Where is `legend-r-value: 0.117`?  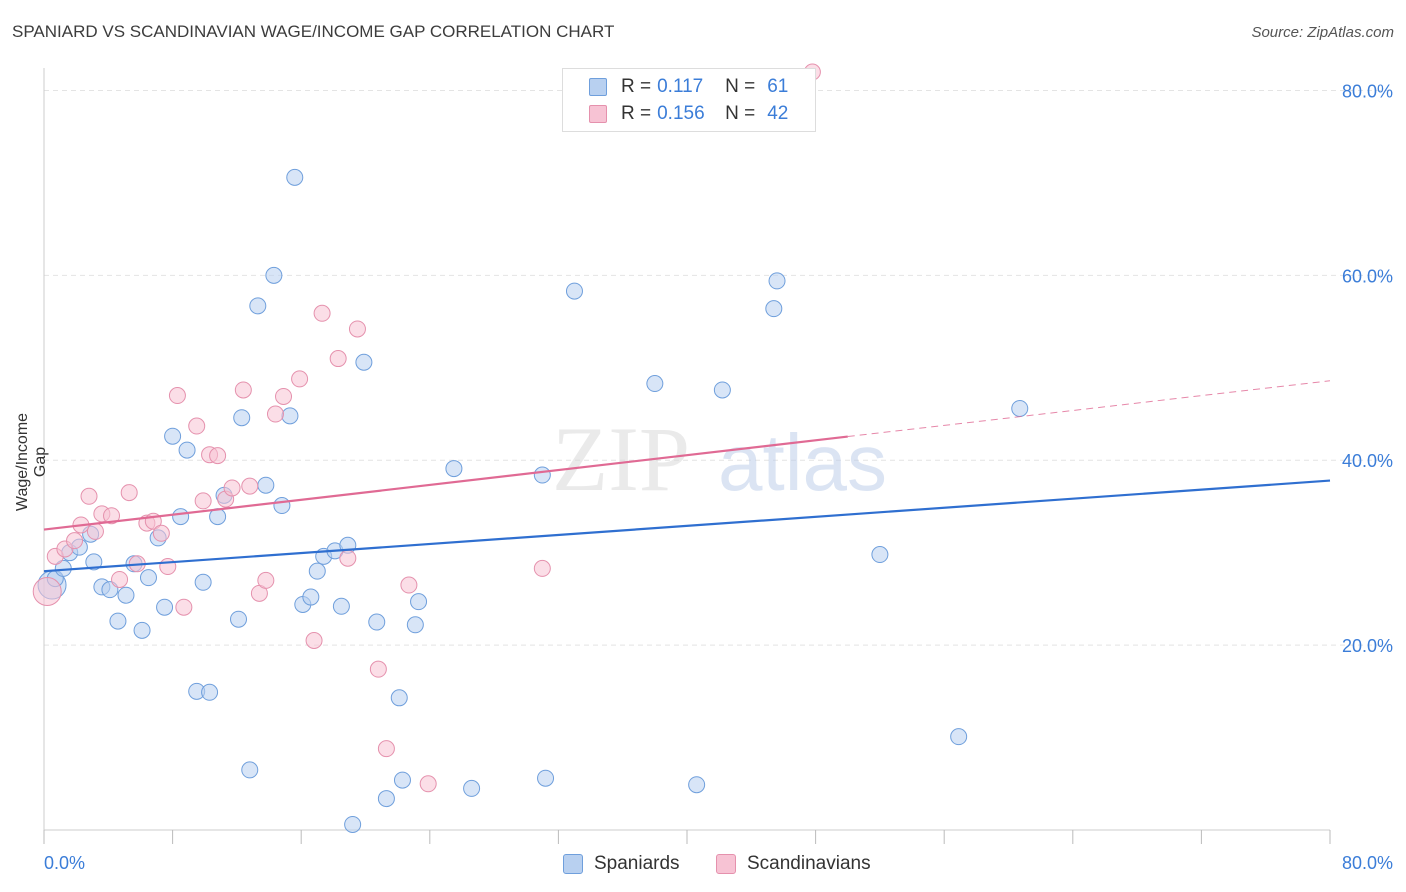 legend-r-value: 0.117 is located at coordinates (680, 86).